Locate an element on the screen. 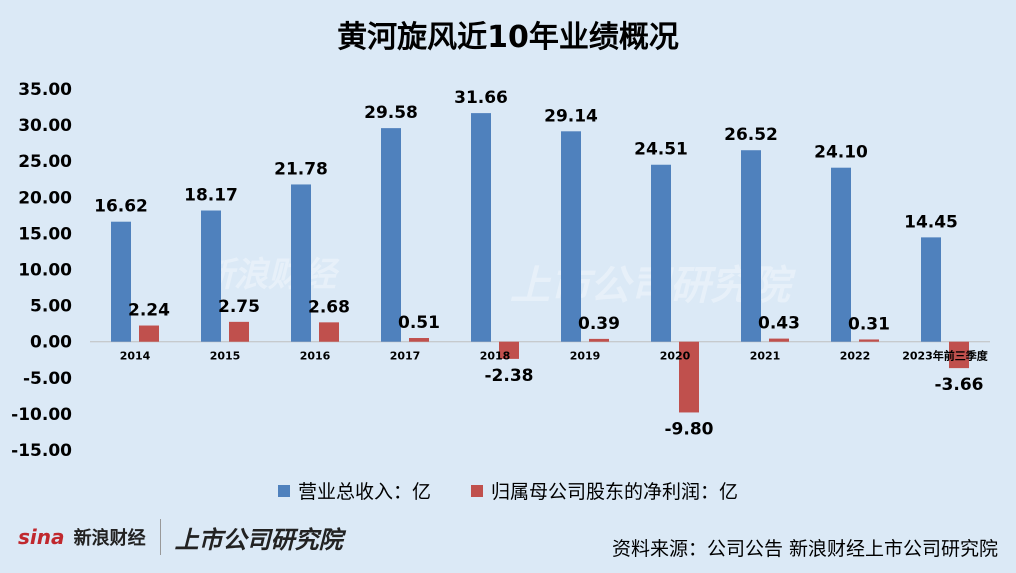  research-institute-logo: 上市公司研究院 is located at coordinates (258, 539).